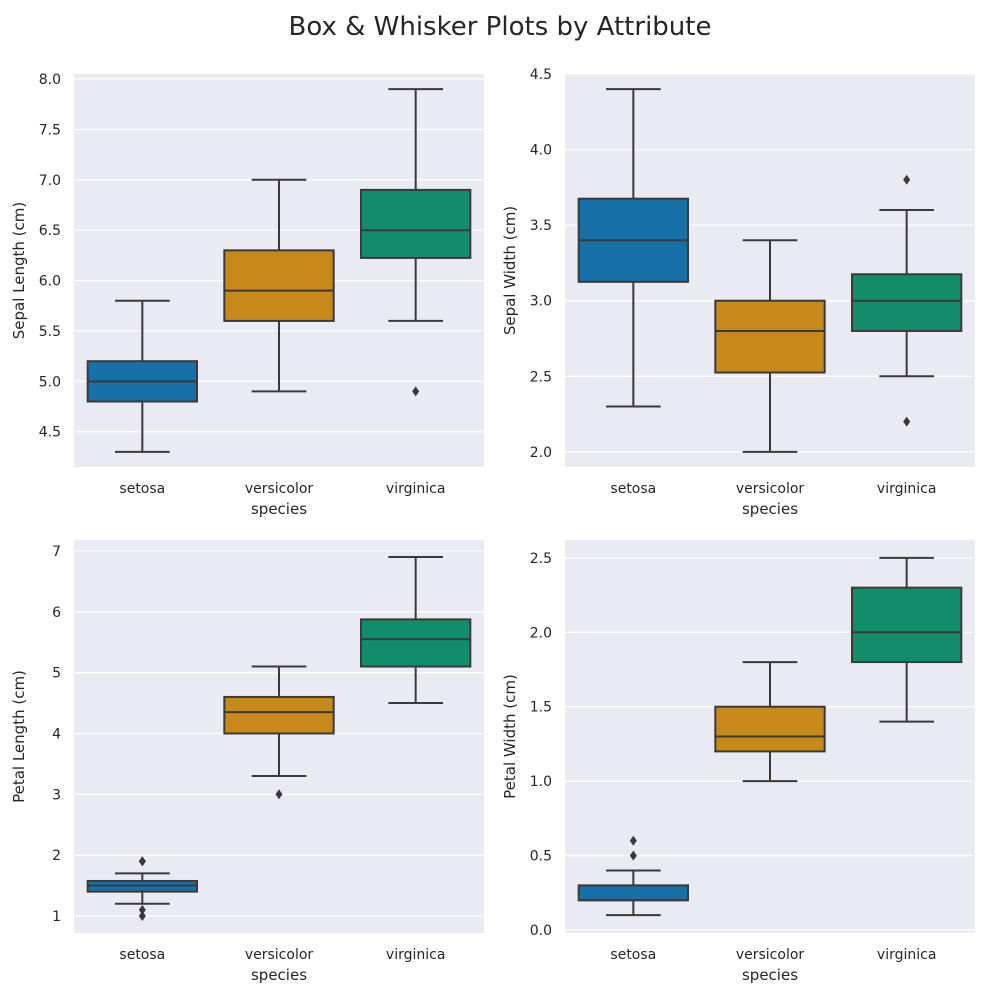  What do you see at coordinates (50, 332) in the screenshot?
I see `y-tick-label: 5.5` at bounding box center [50, 332].